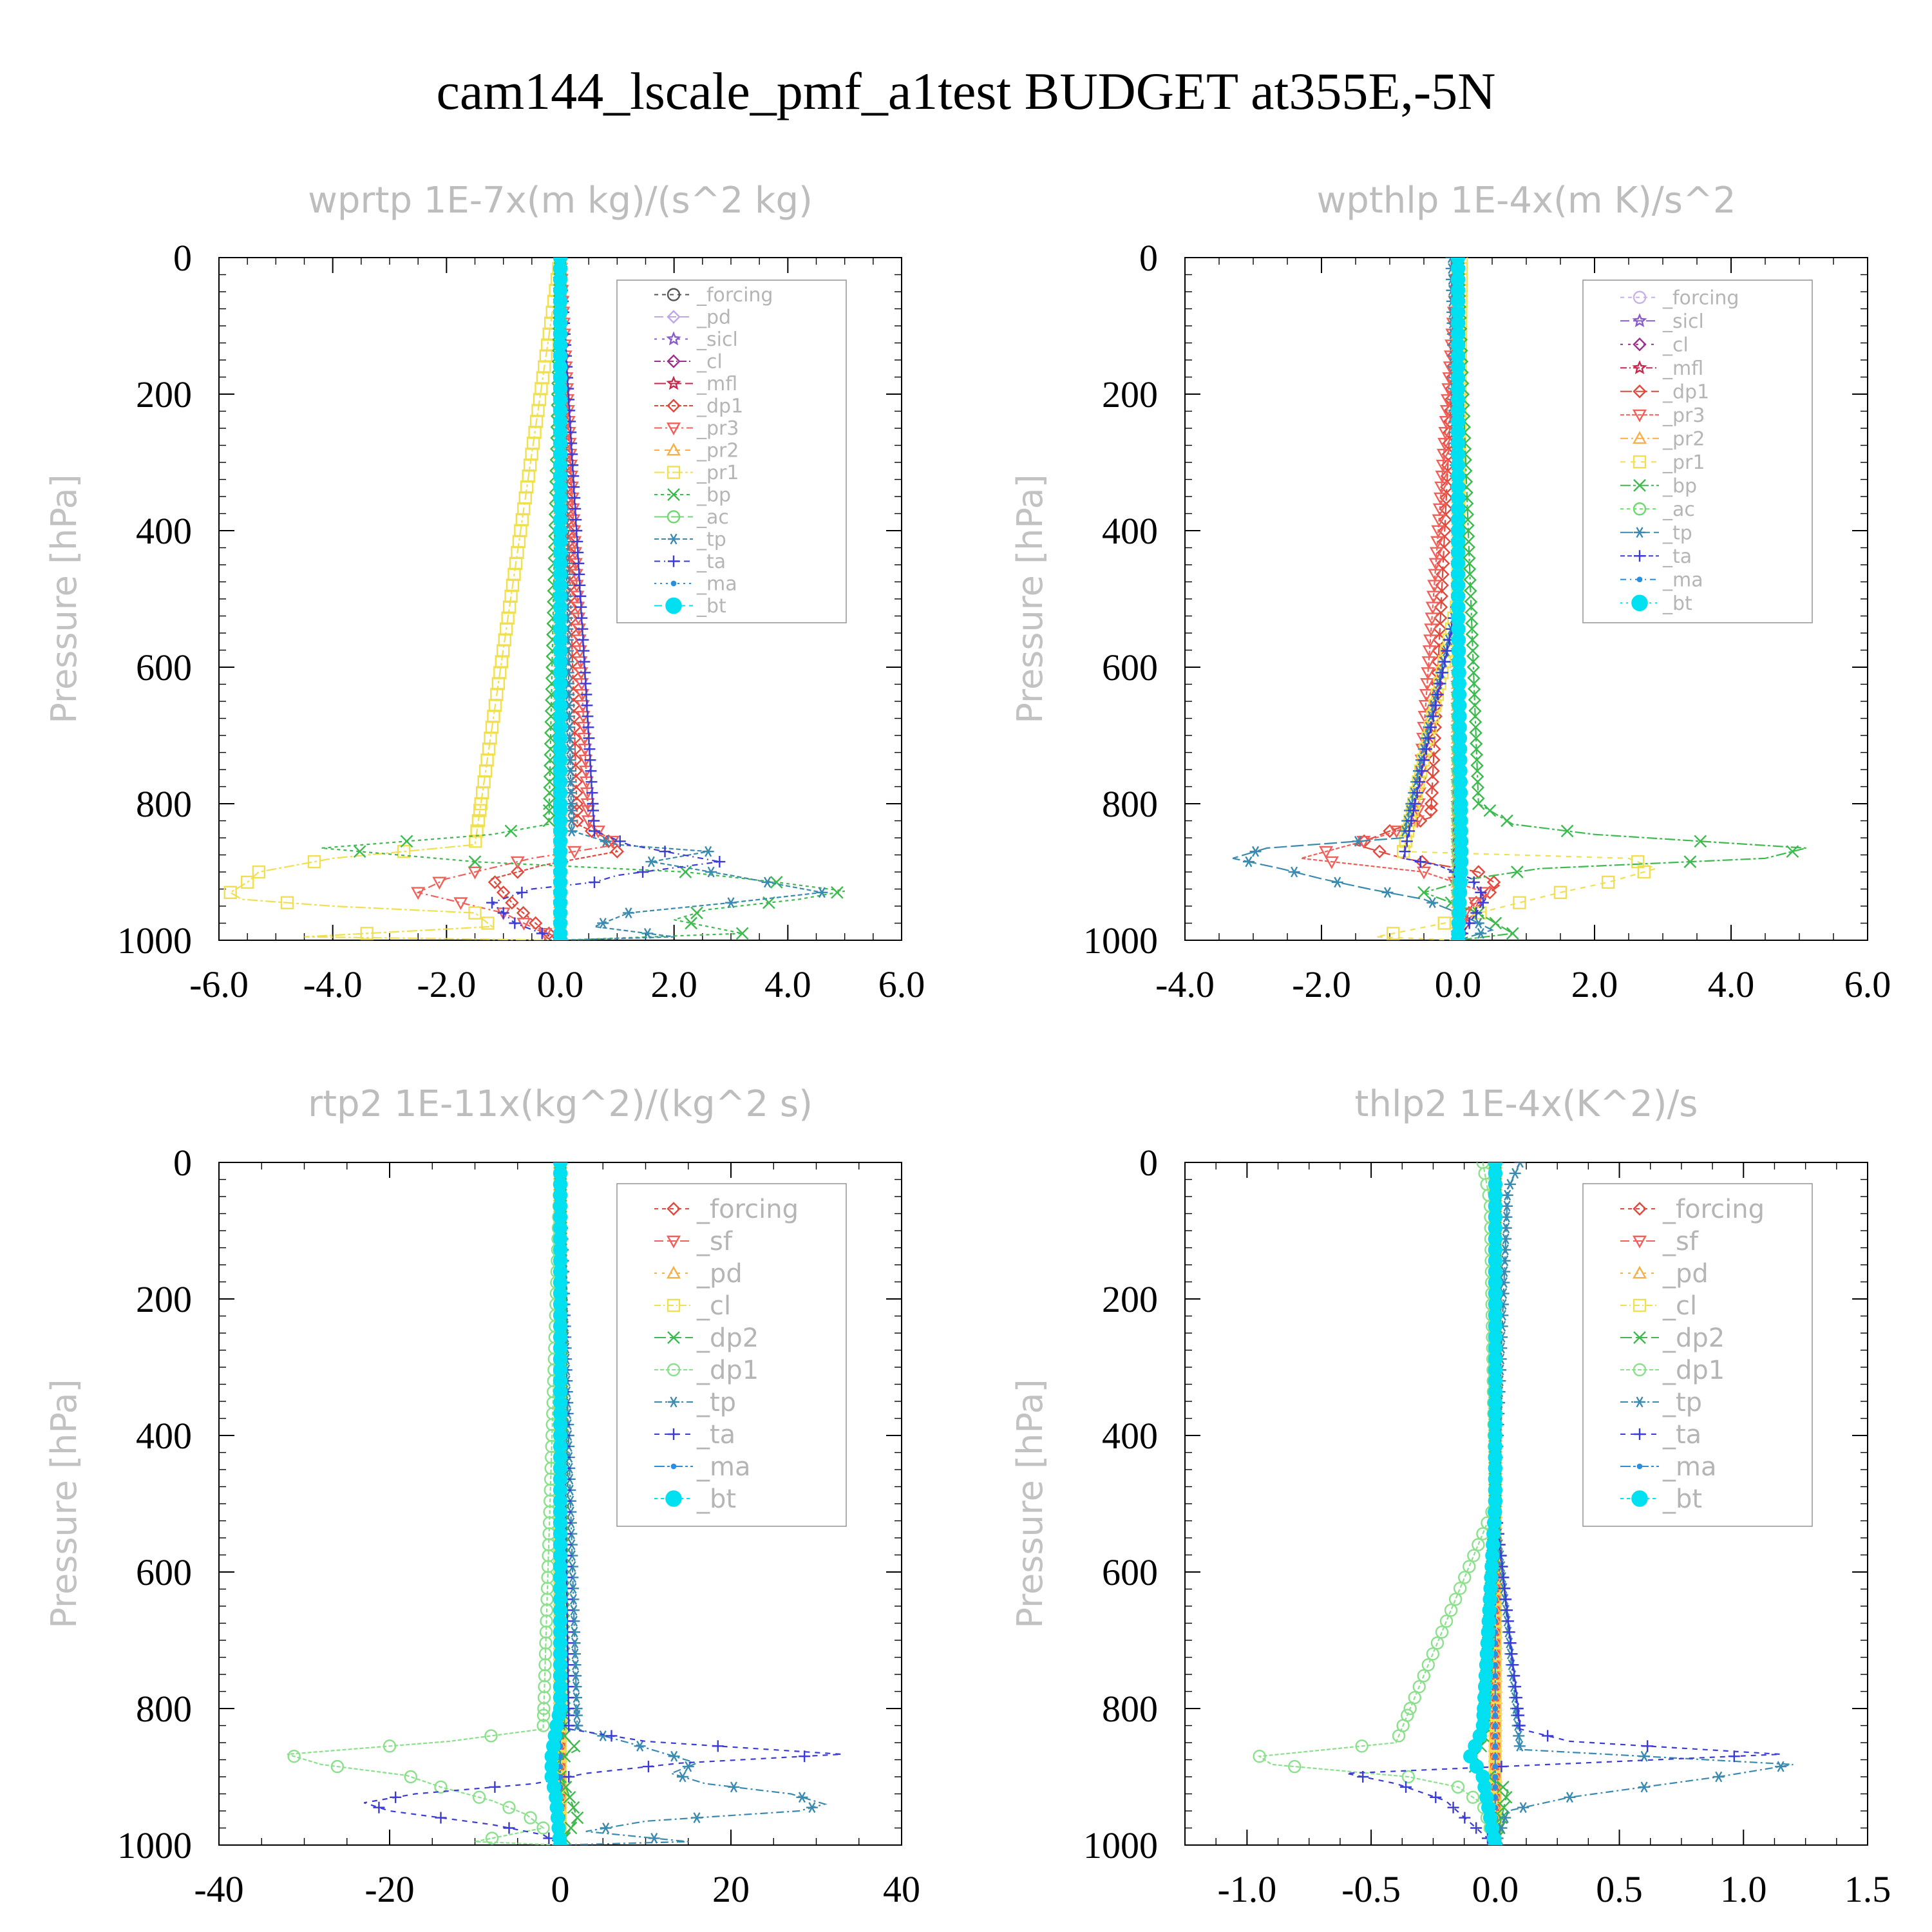 The width and height of the screenshot is (1932, 1932). What do you see at coordinates (1523, 1504) in the screenshot?
I see `plot-area` at bounding box center [1523, 1504].